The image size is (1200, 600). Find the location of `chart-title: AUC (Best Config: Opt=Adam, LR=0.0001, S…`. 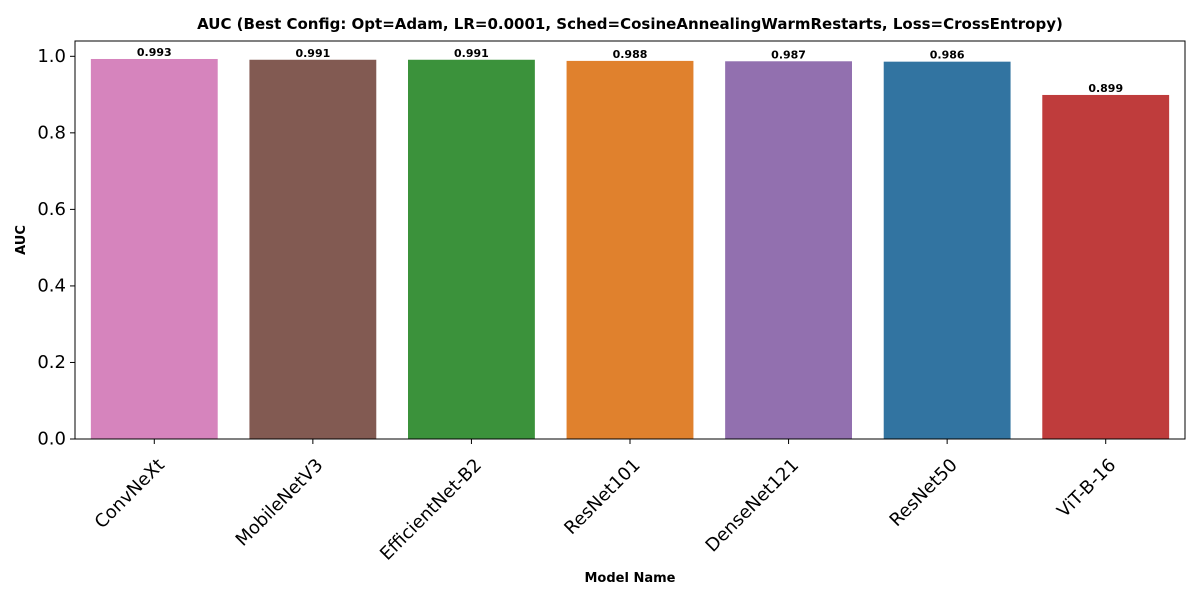

chart-title: AUC (Best Config: Opt=Adam, LR=0.0001, S… is located at coordinates (630, 24).